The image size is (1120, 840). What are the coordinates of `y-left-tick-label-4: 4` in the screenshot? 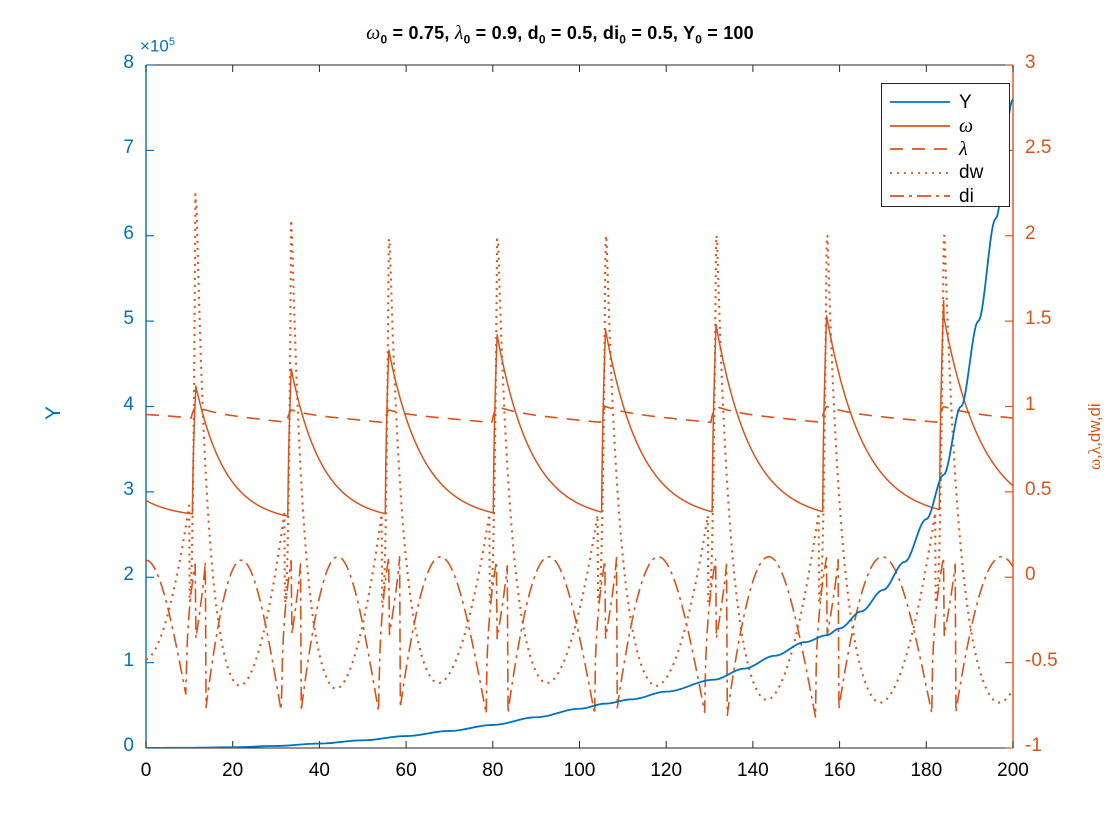 It's located at (128, 404).